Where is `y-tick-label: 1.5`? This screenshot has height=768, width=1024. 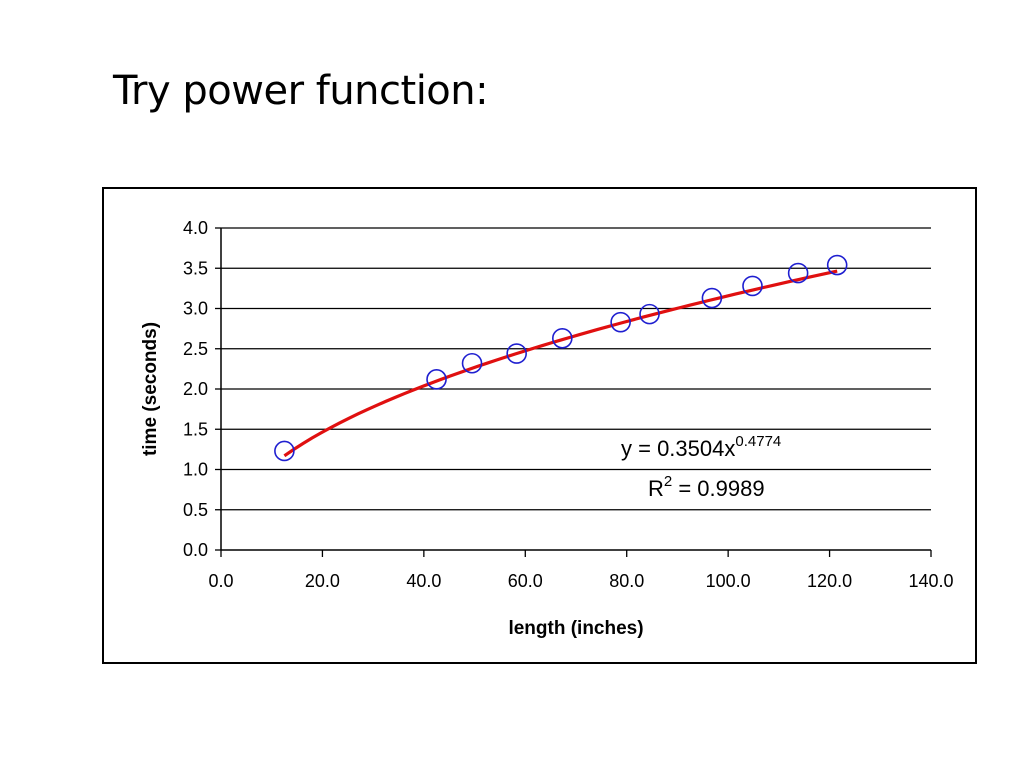
y-tick-label: 1.5 is located at coordinates (195, 429).